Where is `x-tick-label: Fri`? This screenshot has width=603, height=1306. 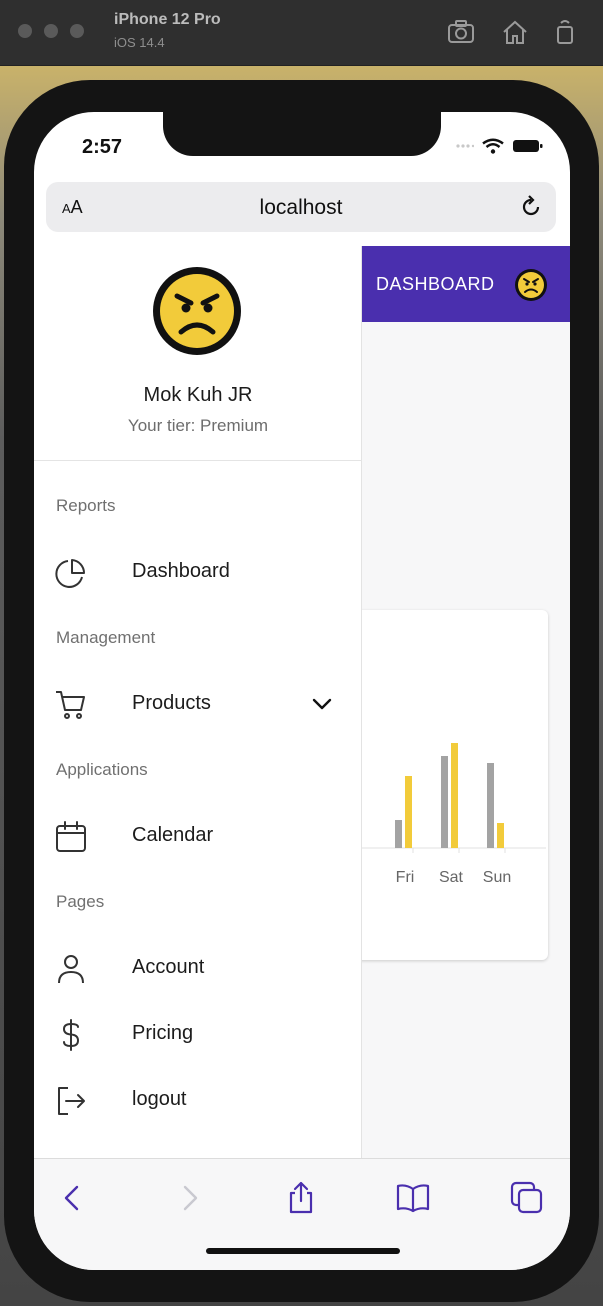 x-tick-label: Fri is located at coordinates (405, 877).